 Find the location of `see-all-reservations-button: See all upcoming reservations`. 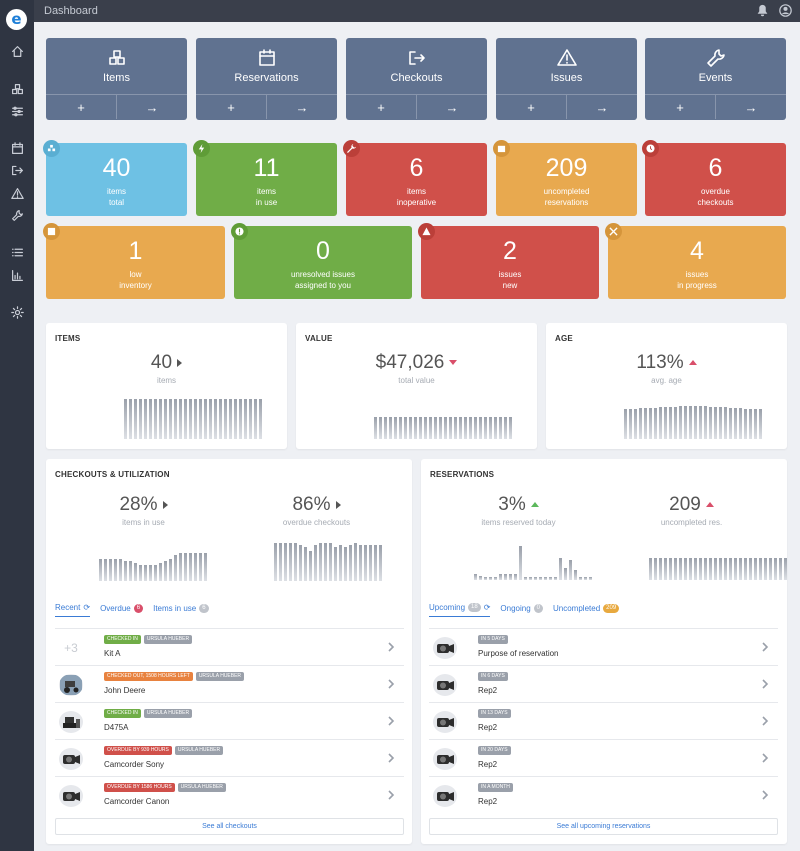

see-all-reservations-button: See all upcoming reservations is located at coordinates (603, 826).